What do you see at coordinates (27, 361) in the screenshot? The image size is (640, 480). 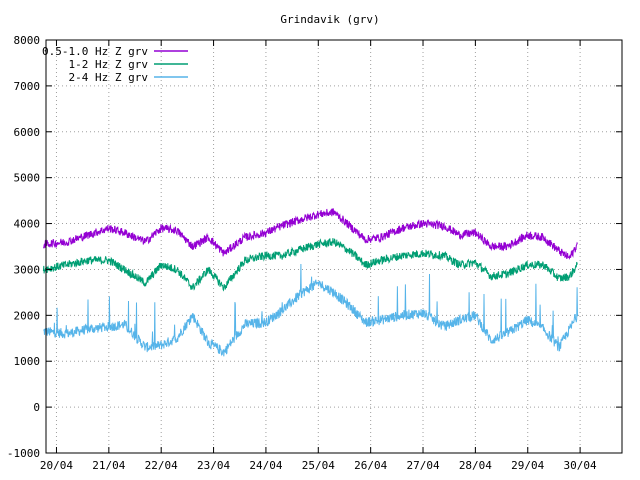 I see `y-tick-label: 1000` at bounding box center [27, 361].